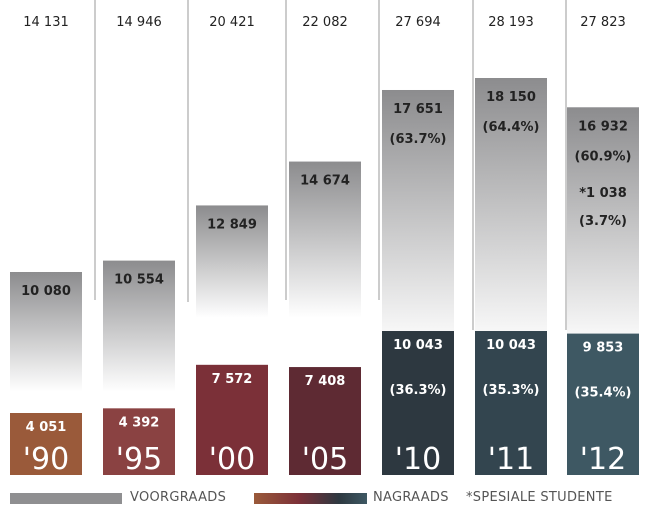  What do you see at coordinates (325, 181) in the screenshot?
I see `undergrad-value-label: 14 674` at bounding box center [325, 181].